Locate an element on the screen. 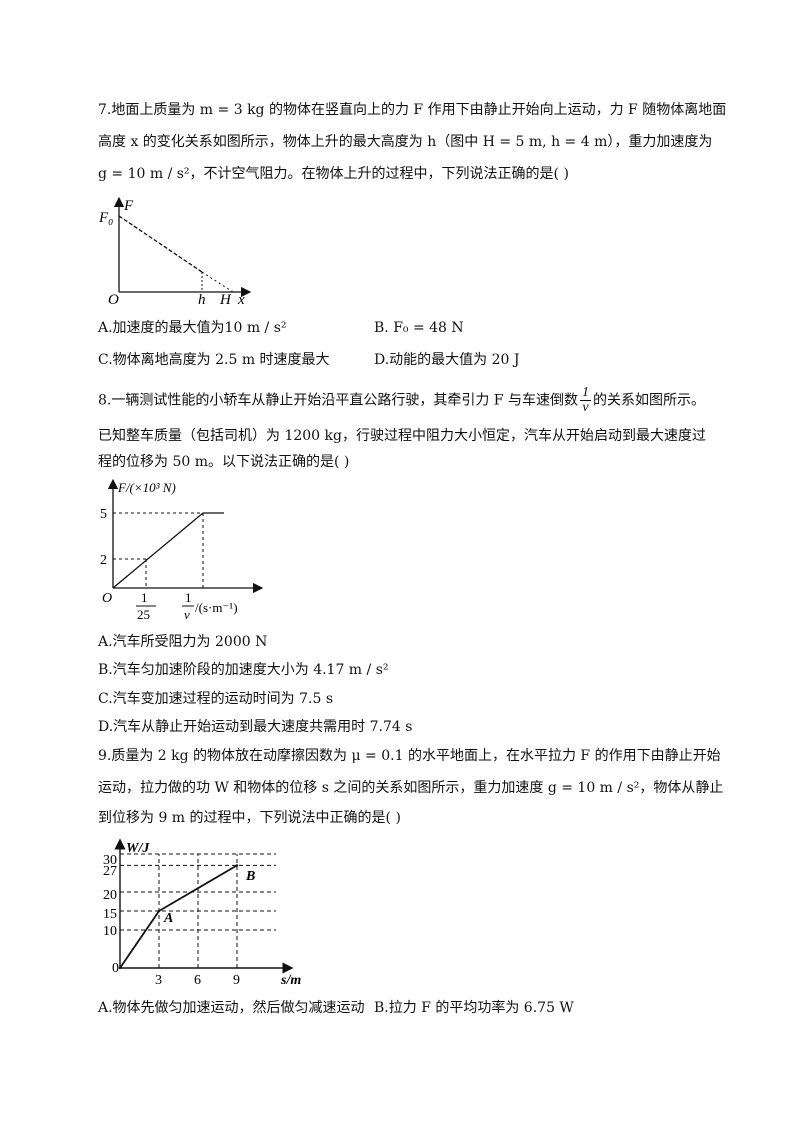 The height and width of the screenshot is (1132, 800). q8-y-tick-5: 5 is located at coordinates (103, 514).